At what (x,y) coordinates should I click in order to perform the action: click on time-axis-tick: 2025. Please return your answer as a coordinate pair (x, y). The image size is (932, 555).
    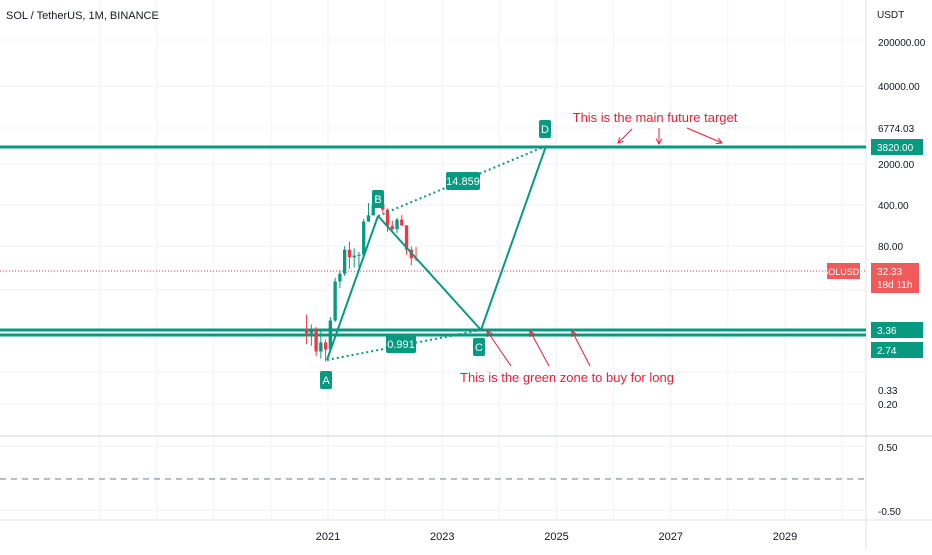
    Looking at the image, I should click on (556, 537).